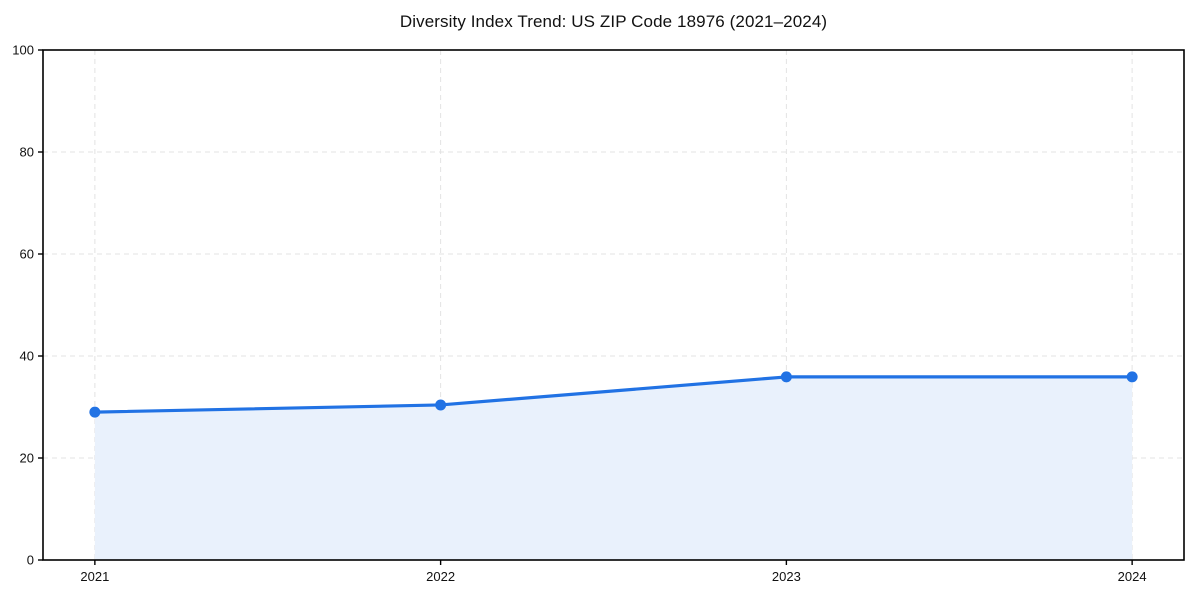 The image size is (1200, 600). I want to click on y-tick-label: 80, so click(27, 152).